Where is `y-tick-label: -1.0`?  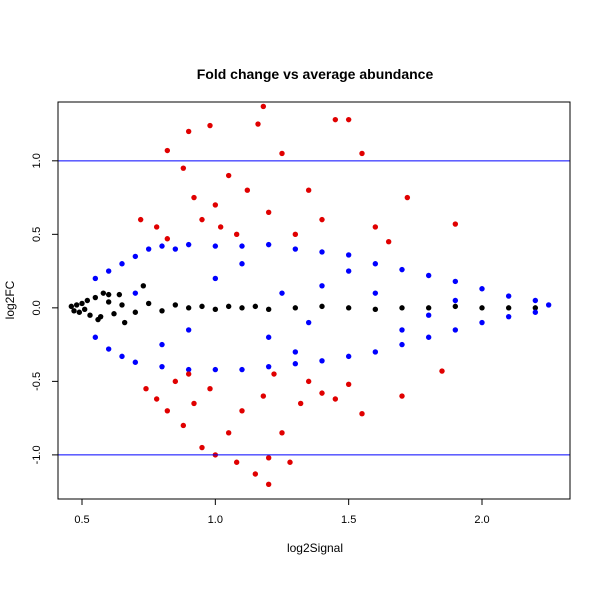
y-tick-label: -1.0 is located at coordinates (37, 454).